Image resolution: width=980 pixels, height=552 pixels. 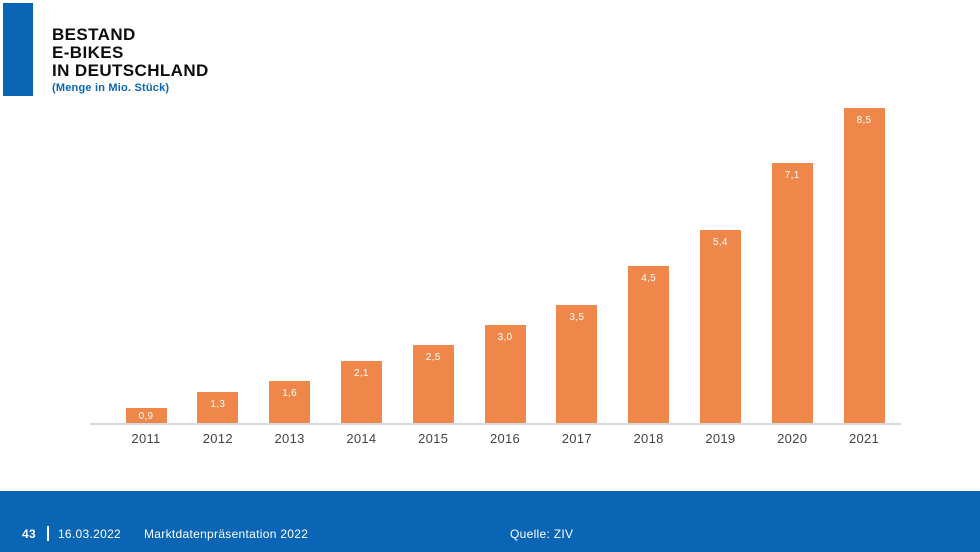 What do you see at coordinates (577, 364) in the screenshot?
I see `bar-2017: 3,5` at bounding box center [577, 364].